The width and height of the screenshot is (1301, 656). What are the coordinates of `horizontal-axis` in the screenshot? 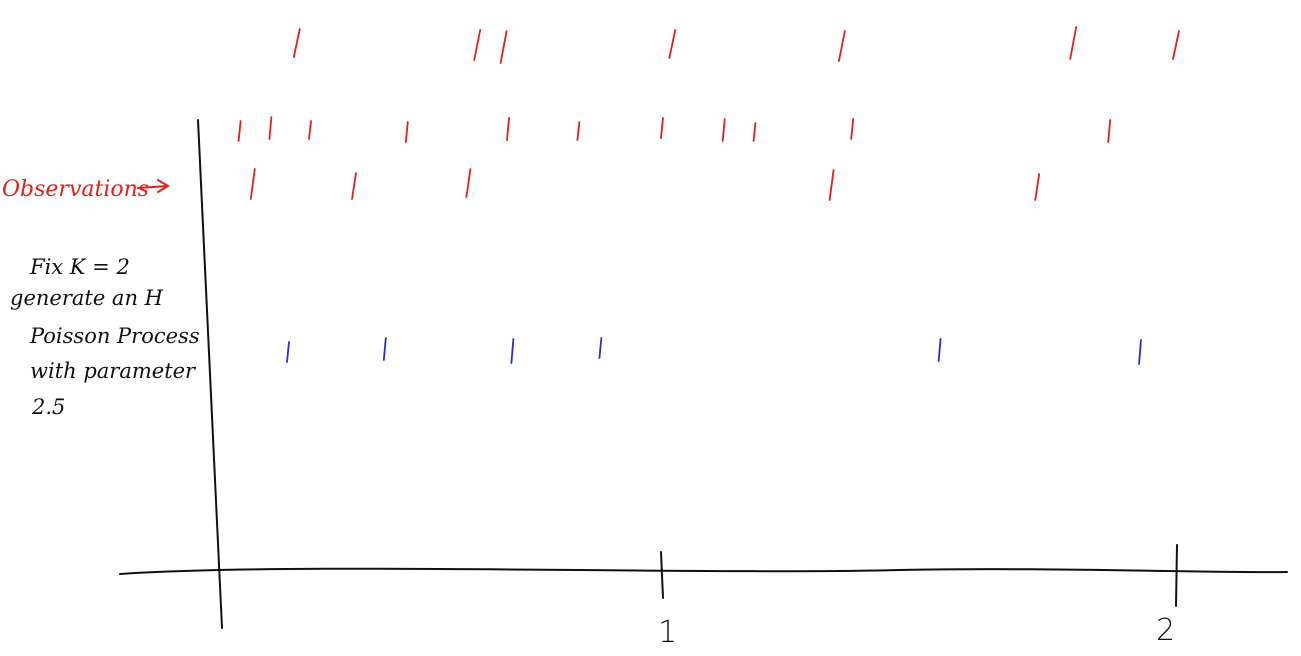 It's located at (703, 571).